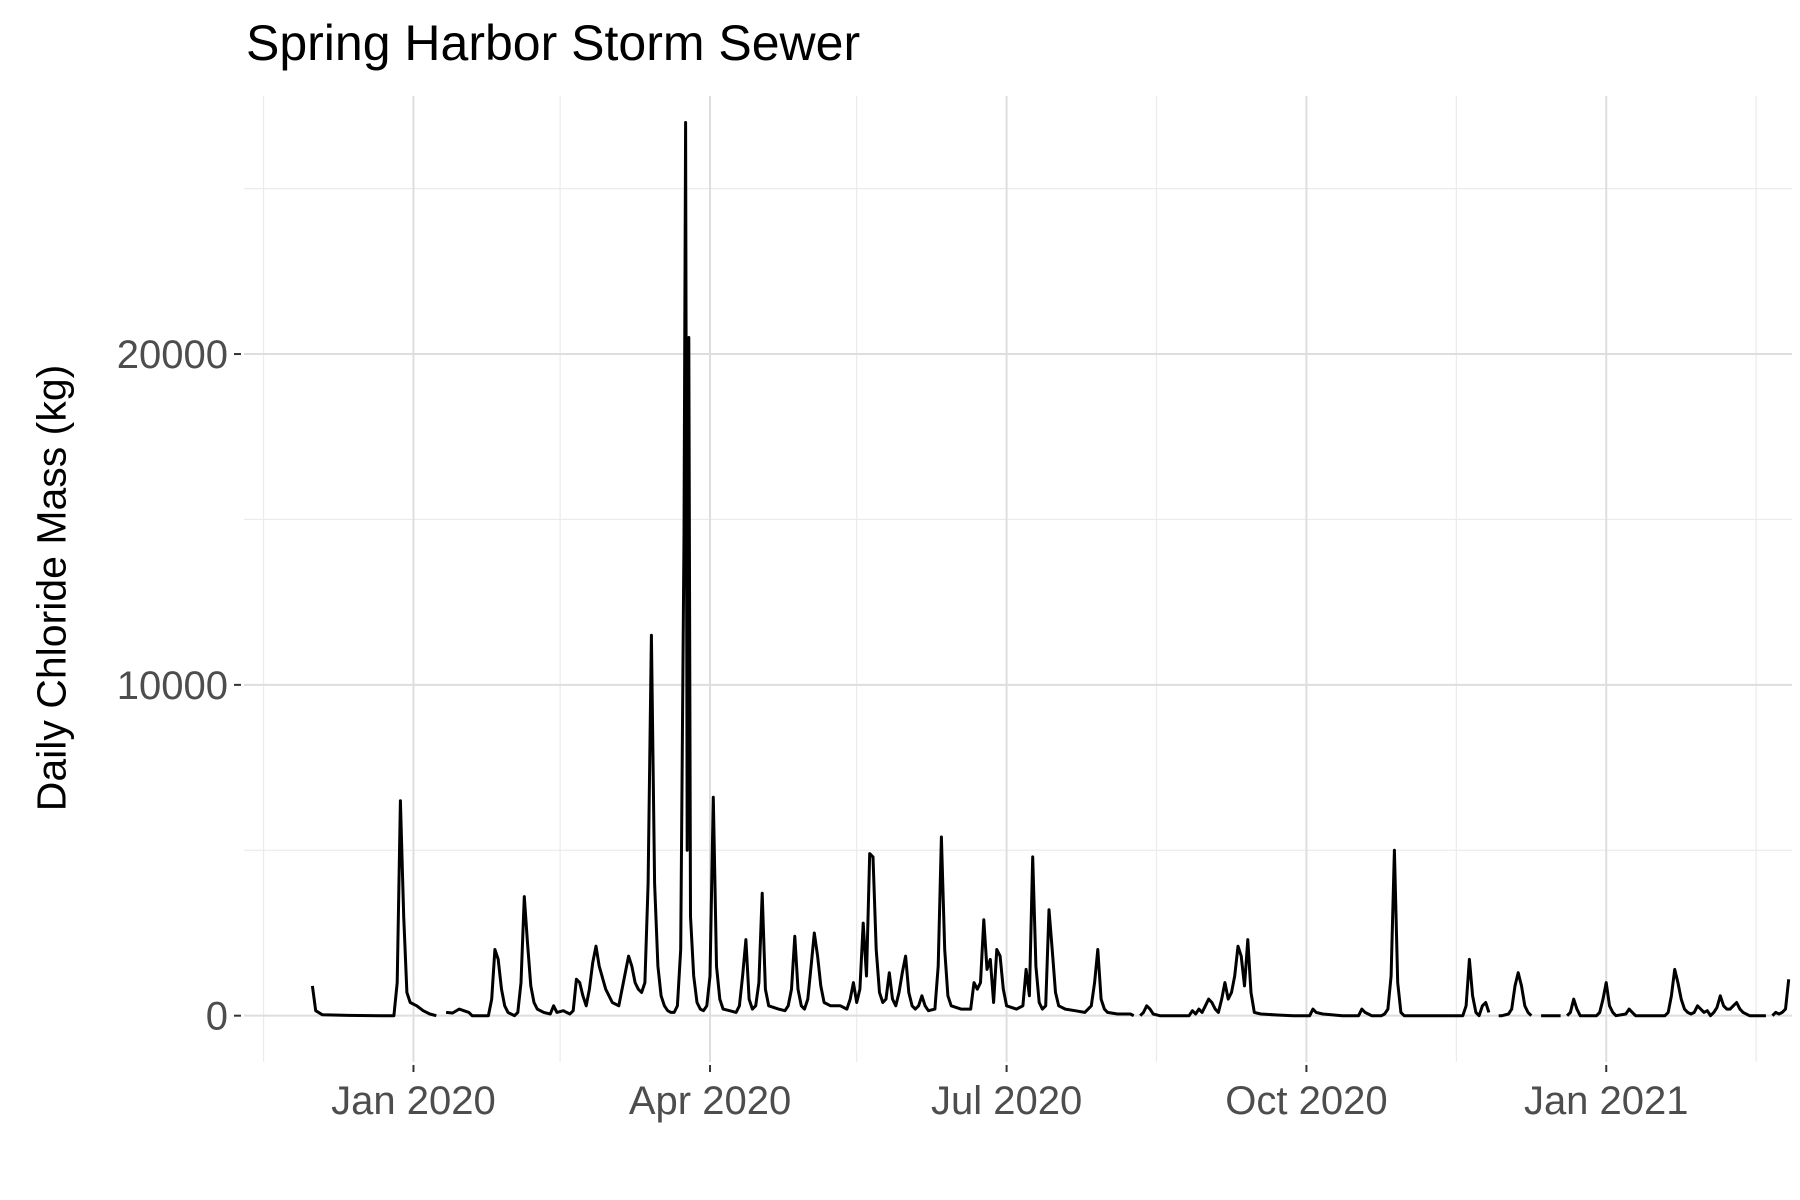 Image resolution: width=1800 pixels, height=1200 pixels. I want to click on x-tick-label: Oct 2020, so click(1306, 1101).